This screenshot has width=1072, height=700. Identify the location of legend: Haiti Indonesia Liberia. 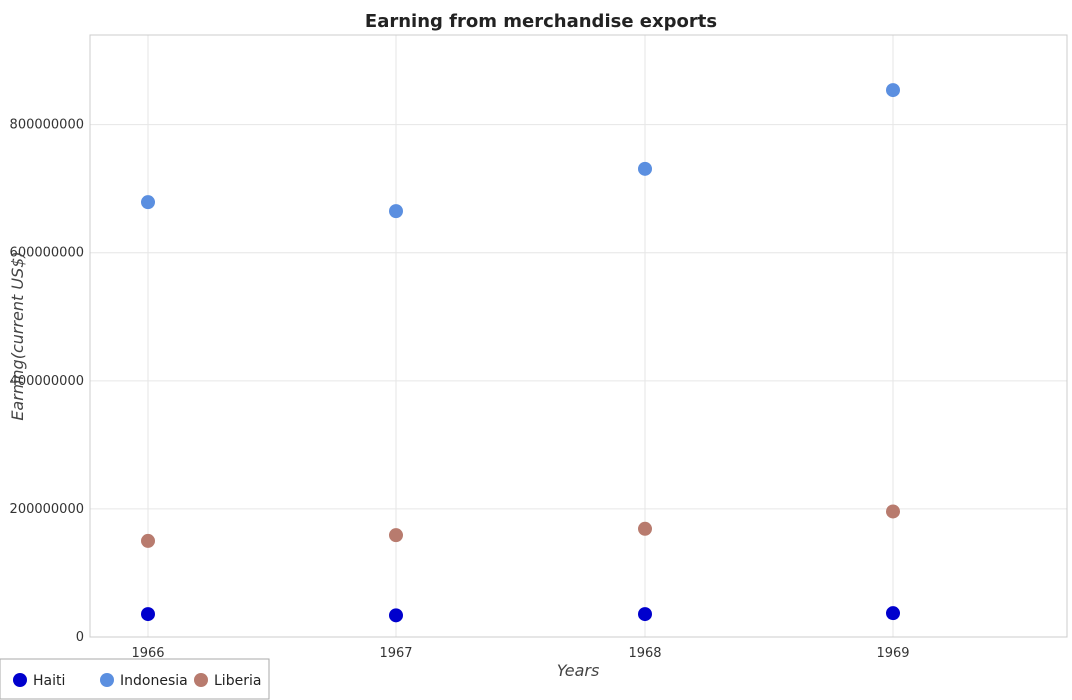
(135, 679).